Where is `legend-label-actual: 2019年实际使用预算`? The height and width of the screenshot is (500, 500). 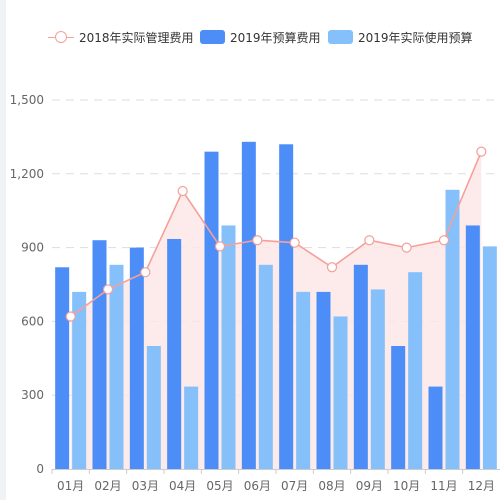 legend-label-actual: 2019年实际使用预算 is located at coordinates (415, 37).